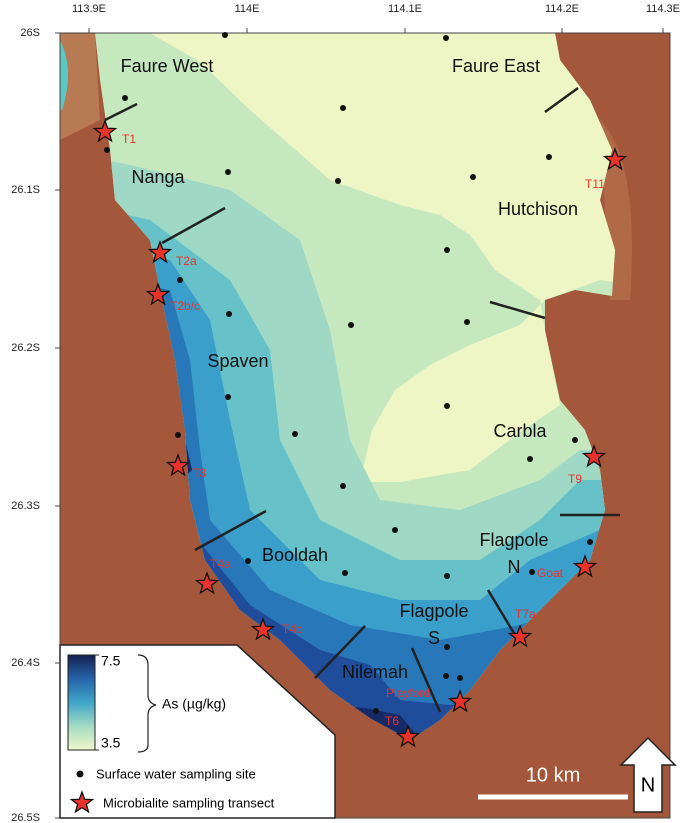 The height and width of the screenshot is (823, 685). What do you see at coordinates (185, 306) in the screenshot?
I see `transect-label: T2b/c` at bounding box center [185, 306].